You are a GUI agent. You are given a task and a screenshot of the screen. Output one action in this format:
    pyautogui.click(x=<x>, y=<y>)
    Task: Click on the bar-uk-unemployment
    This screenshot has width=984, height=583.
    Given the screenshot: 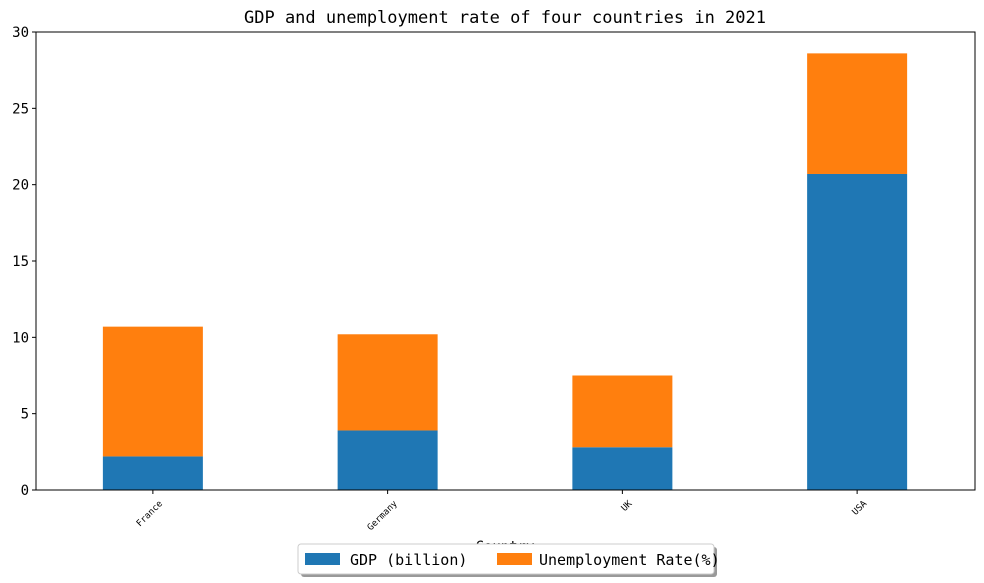 What is the action you would take?
    pyautogui.click(x=622, y=411)
    